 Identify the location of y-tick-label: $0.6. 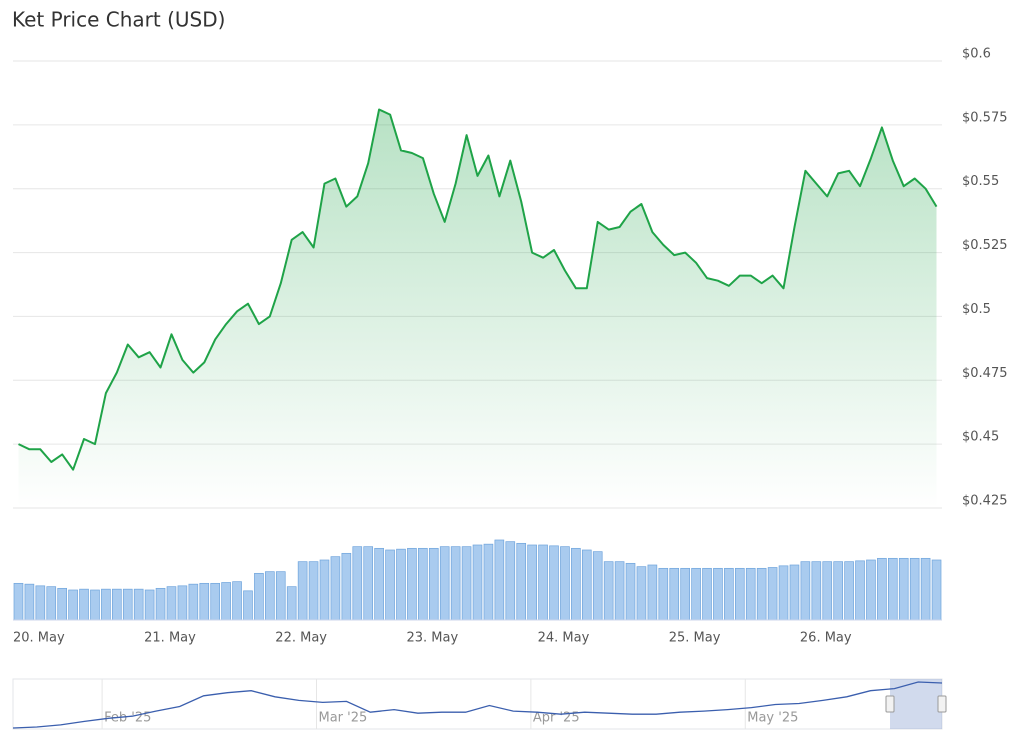
(976, 54).